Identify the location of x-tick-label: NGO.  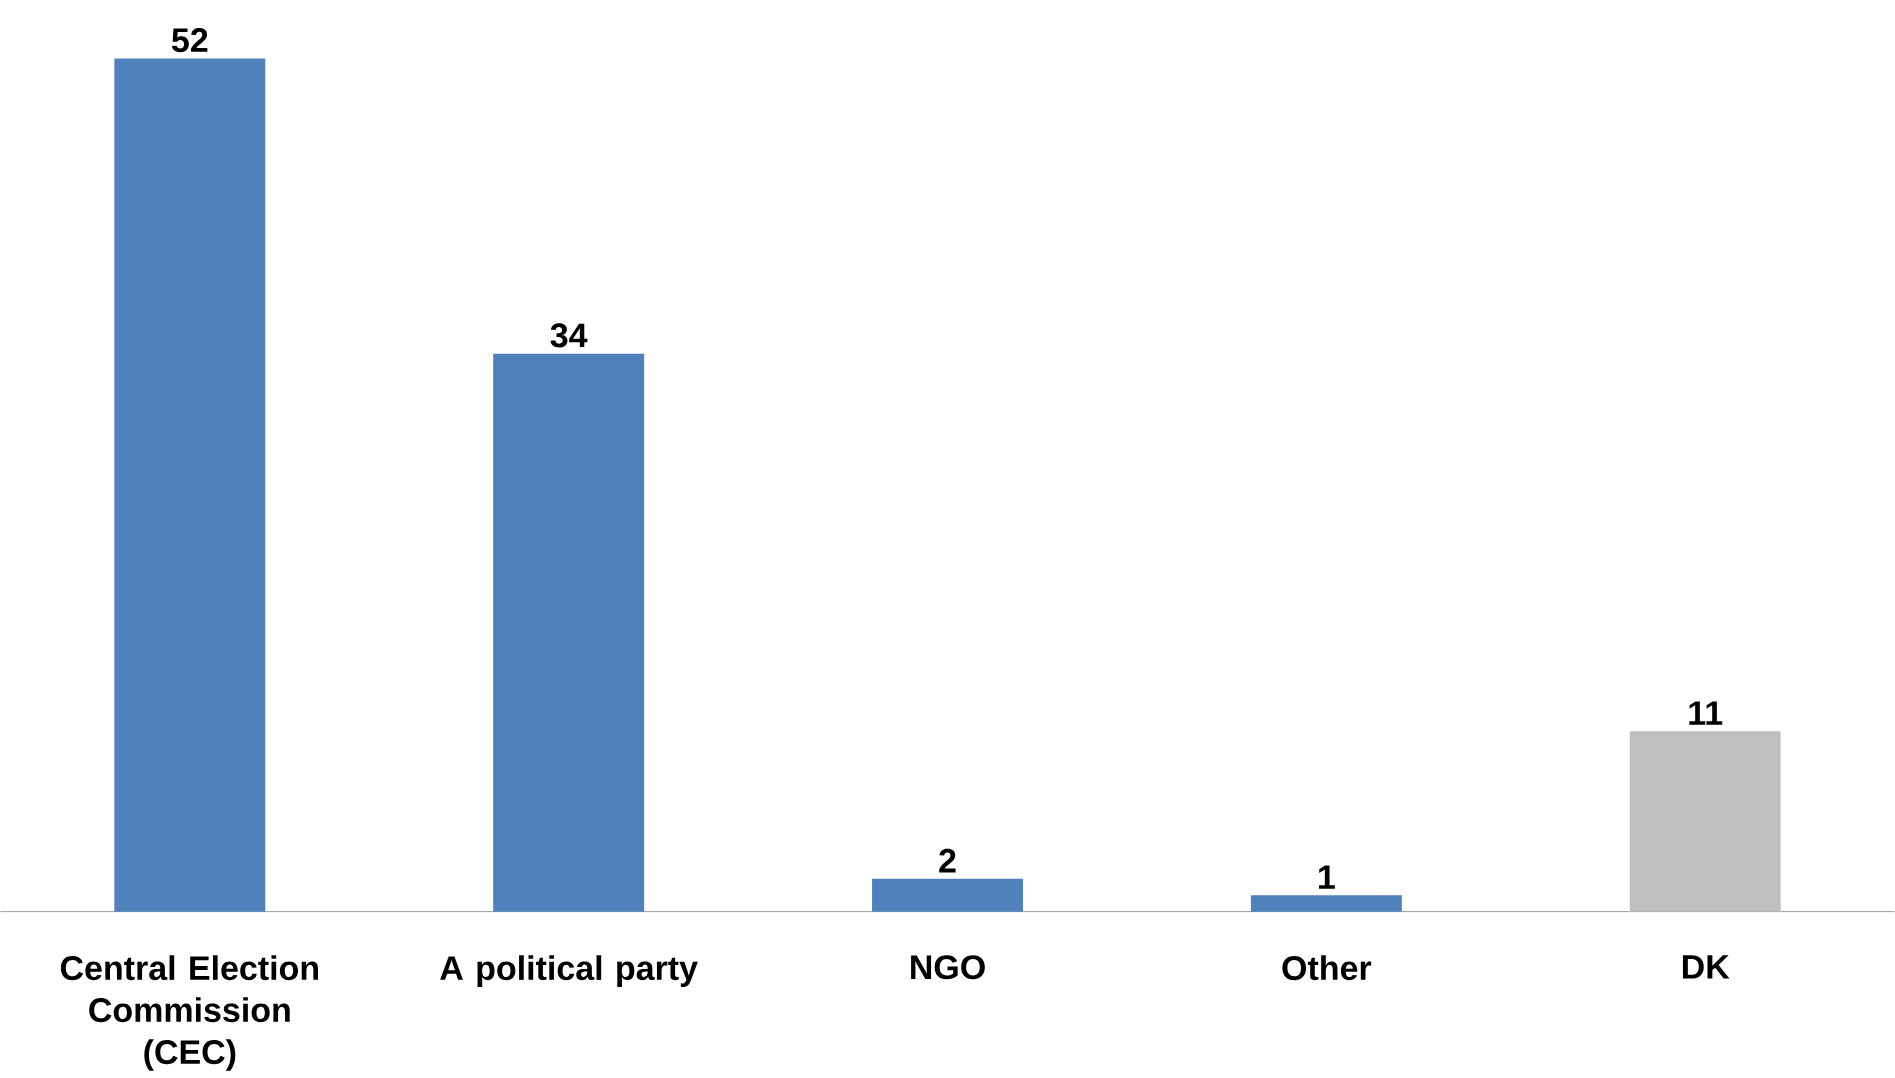
(948, 967).